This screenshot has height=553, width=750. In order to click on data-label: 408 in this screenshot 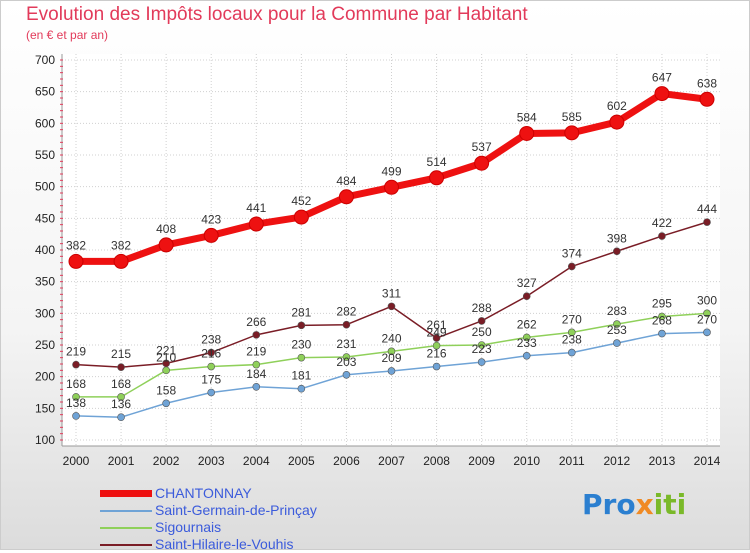, I will do `click(166, 229)`.